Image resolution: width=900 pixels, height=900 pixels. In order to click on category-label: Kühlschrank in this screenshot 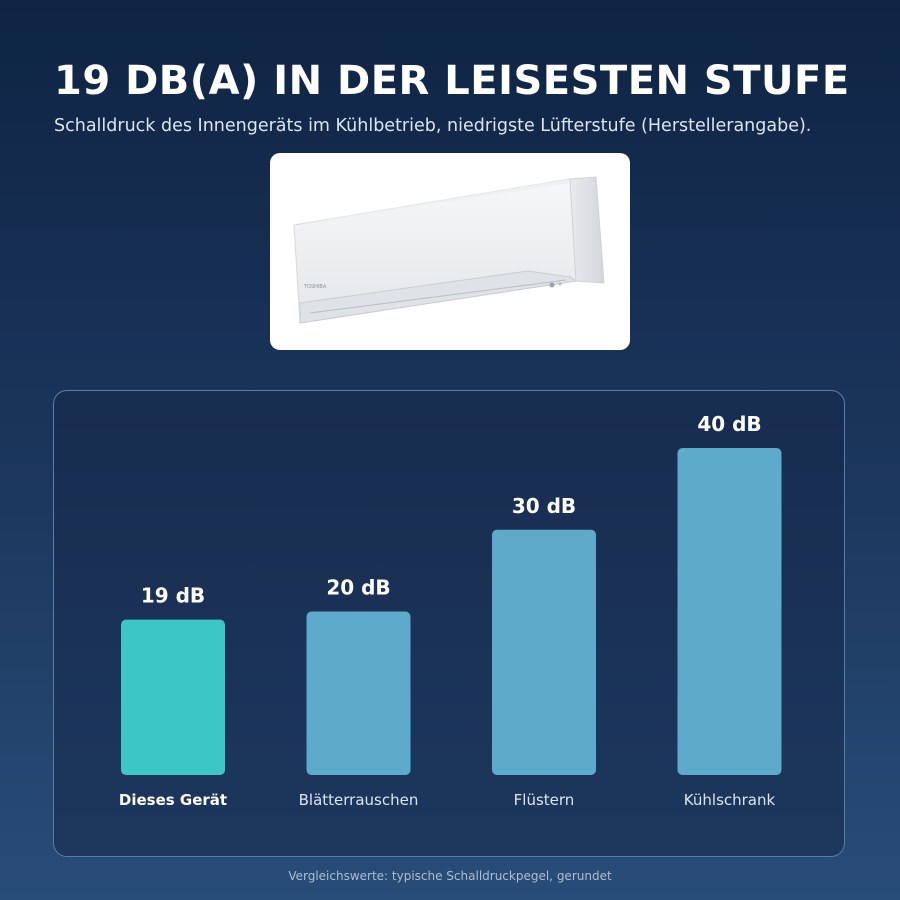, I will do `click(730, 800)`.